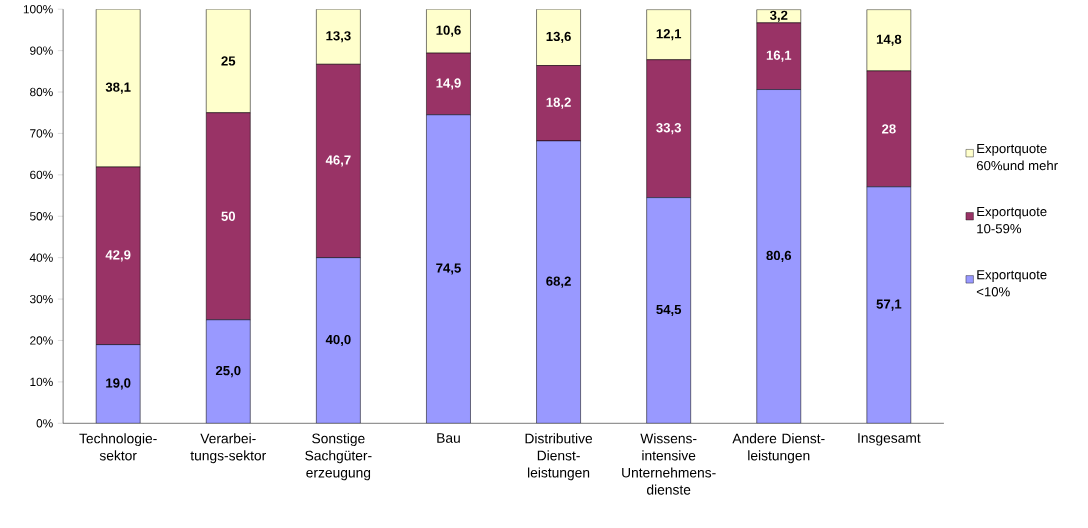 Image resolution: width=1088 pixels, height=528 pixels. I want to click on data-label: 25, so click(228, 61).